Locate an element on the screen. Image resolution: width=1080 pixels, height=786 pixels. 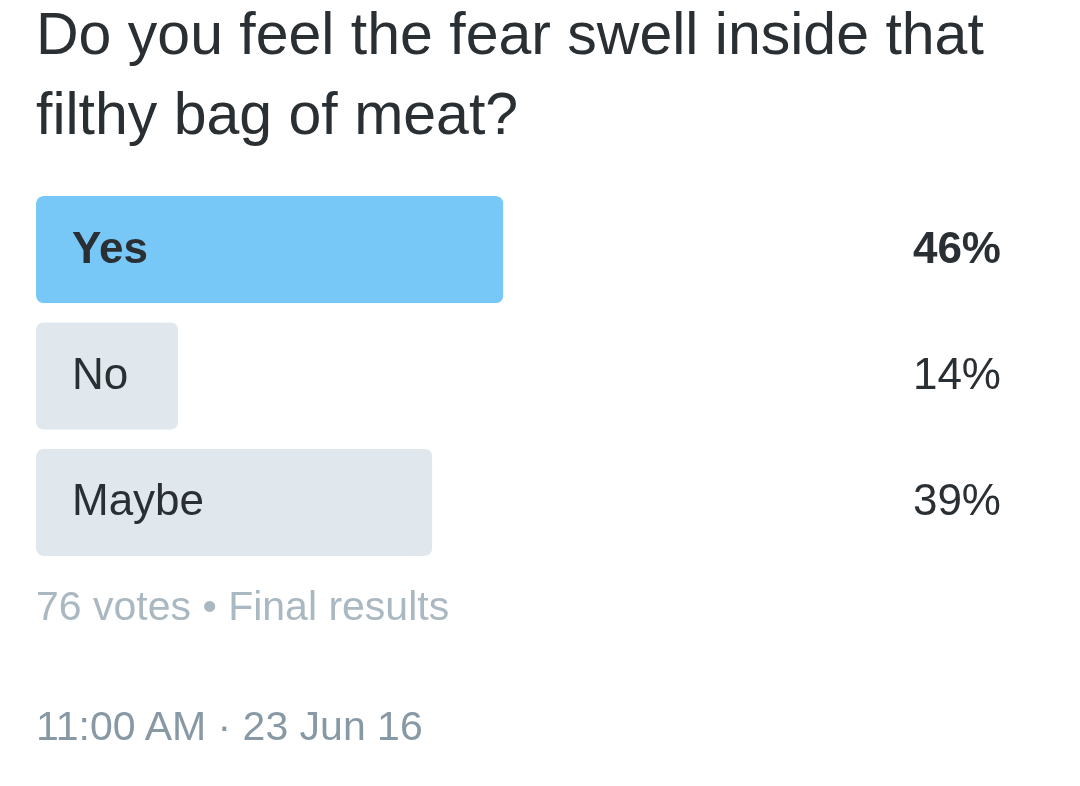
data-label: 14% is located at coordinates (956, 373).